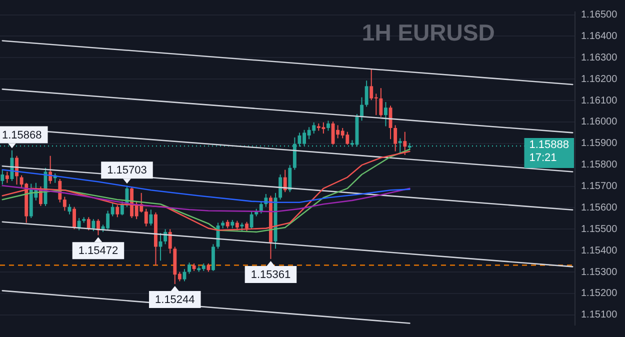 The height and width of the screenshot is (337, 625). I want to click on y-tick-label: 1.16200, so click(599, 79).